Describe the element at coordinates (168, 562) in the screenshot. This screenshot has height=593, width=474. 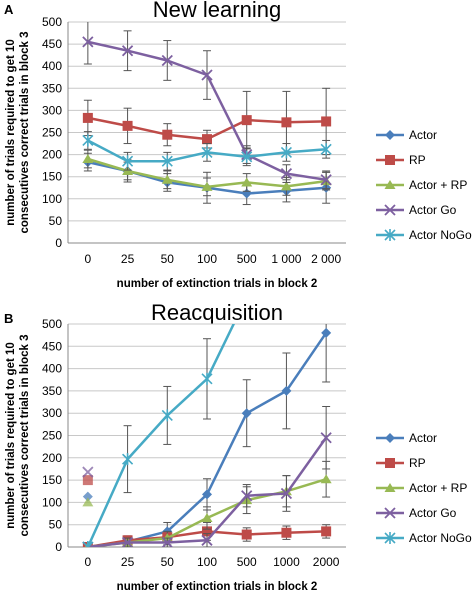
I see `x-tick-label: 50` at that location.